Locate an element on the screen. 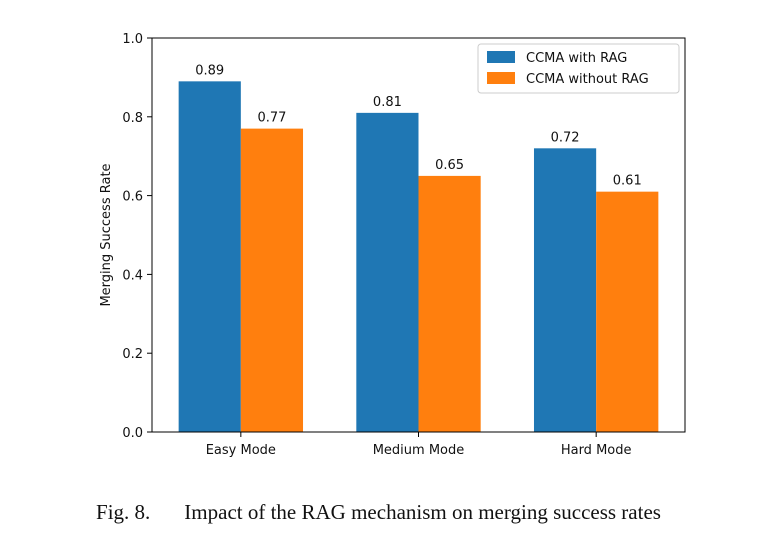 The image size is (757, 558). y-tick-label: 0.6 is located at coordinates (132, 197).